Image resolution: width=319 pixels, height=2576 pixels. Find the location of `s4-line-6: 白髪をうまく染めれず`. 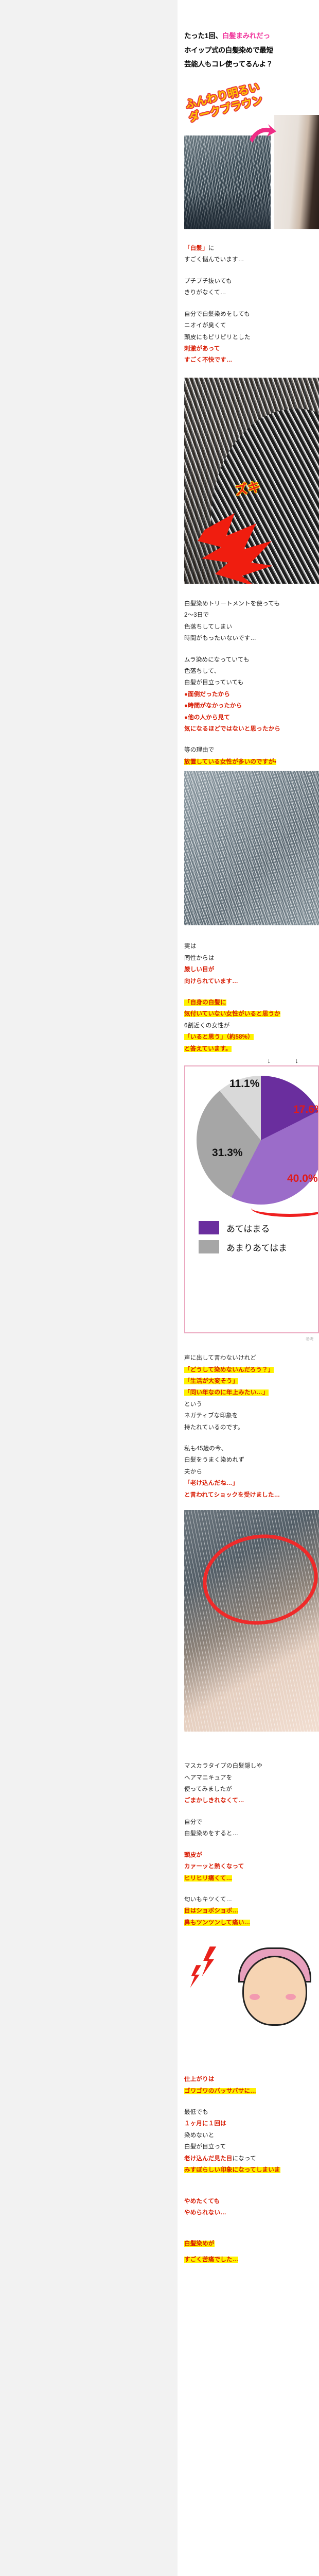

s4-line-6: 白髪をうまく染めれず is located at coordinates (214, 1460).